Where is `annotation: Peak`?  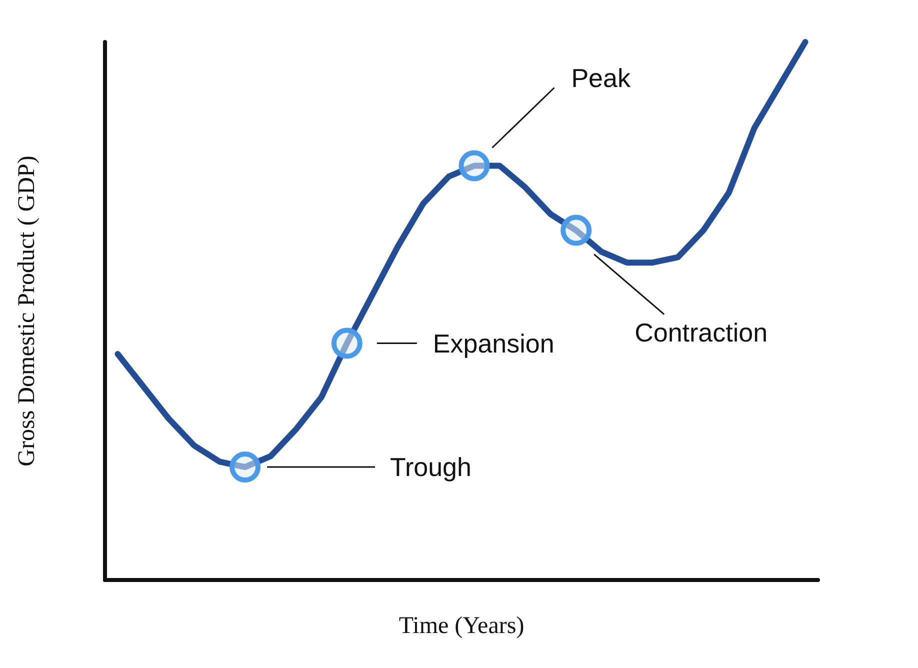 annotation: Peak is located at coordinates (601, 77).